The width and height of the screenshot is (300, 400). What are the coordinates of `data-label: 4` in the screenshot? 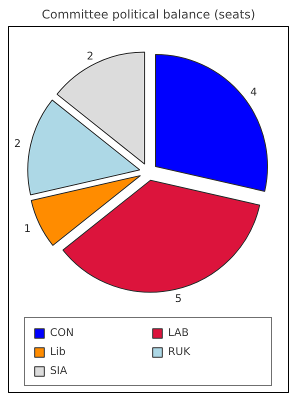 It's located at (254, 91).